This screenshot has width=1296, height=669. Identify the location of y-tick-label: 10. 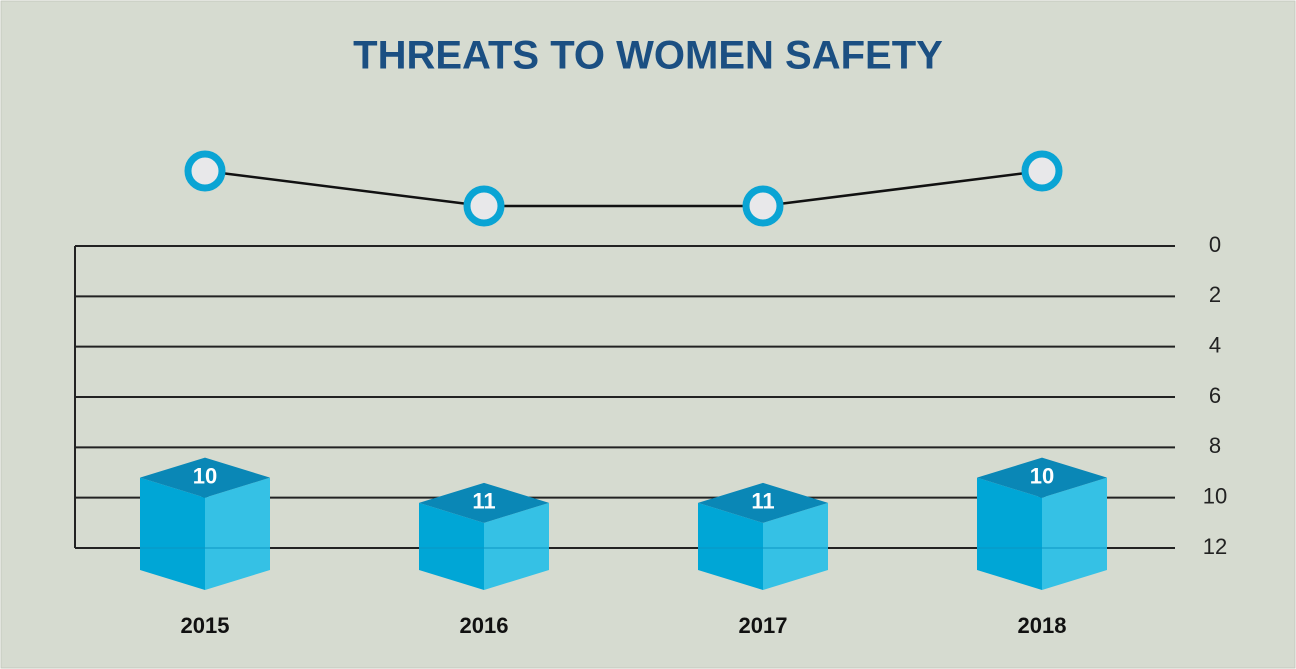
(1215, 495).